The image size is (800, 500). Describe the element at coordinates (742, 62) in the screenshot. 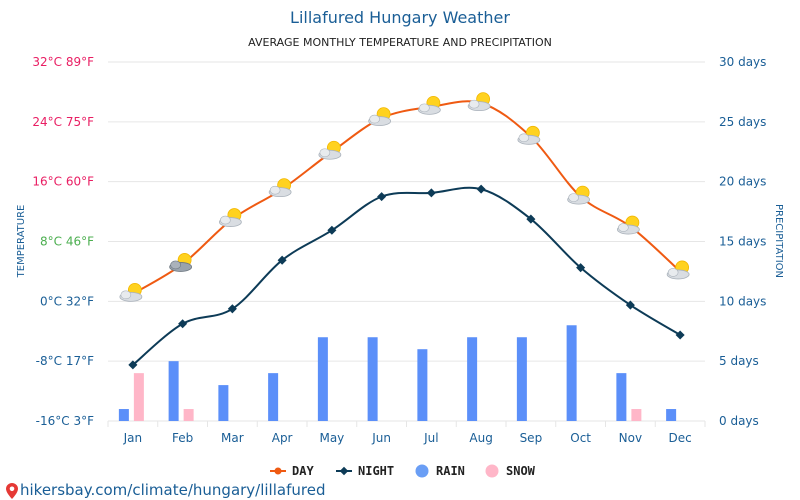

I see `precipitation-tick-label: 30 days` at that location.